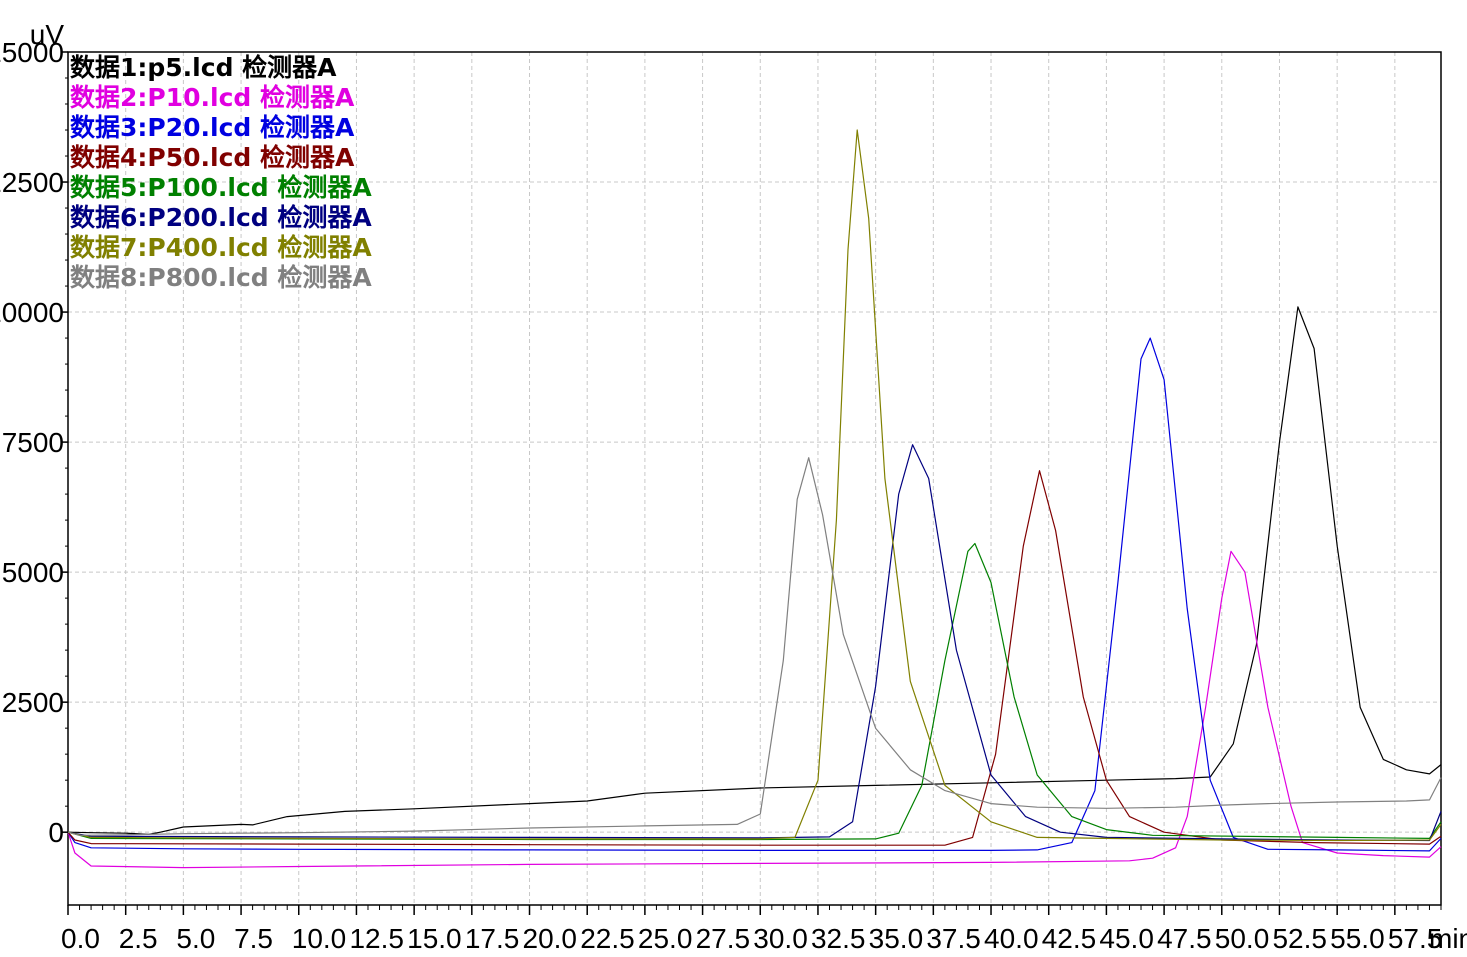 This screenshot has width=1467, height=957. Describe the element at coordinates (32, 312) in the screenshot. I see `y-tick-label: 10000` at that location.